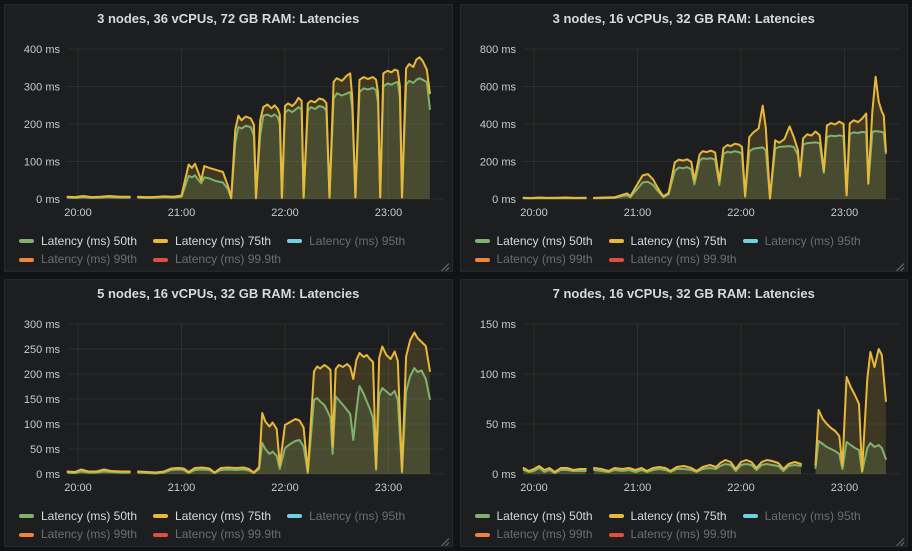 The width and height of the screenshot is (912, 551). What do you see at coordinates (683, 293) in the screenshot?
I see `panel-title: 7 nodes, 16 vCPUs, 32 GB RAM: Latencies` at bounding box center [683, 293].